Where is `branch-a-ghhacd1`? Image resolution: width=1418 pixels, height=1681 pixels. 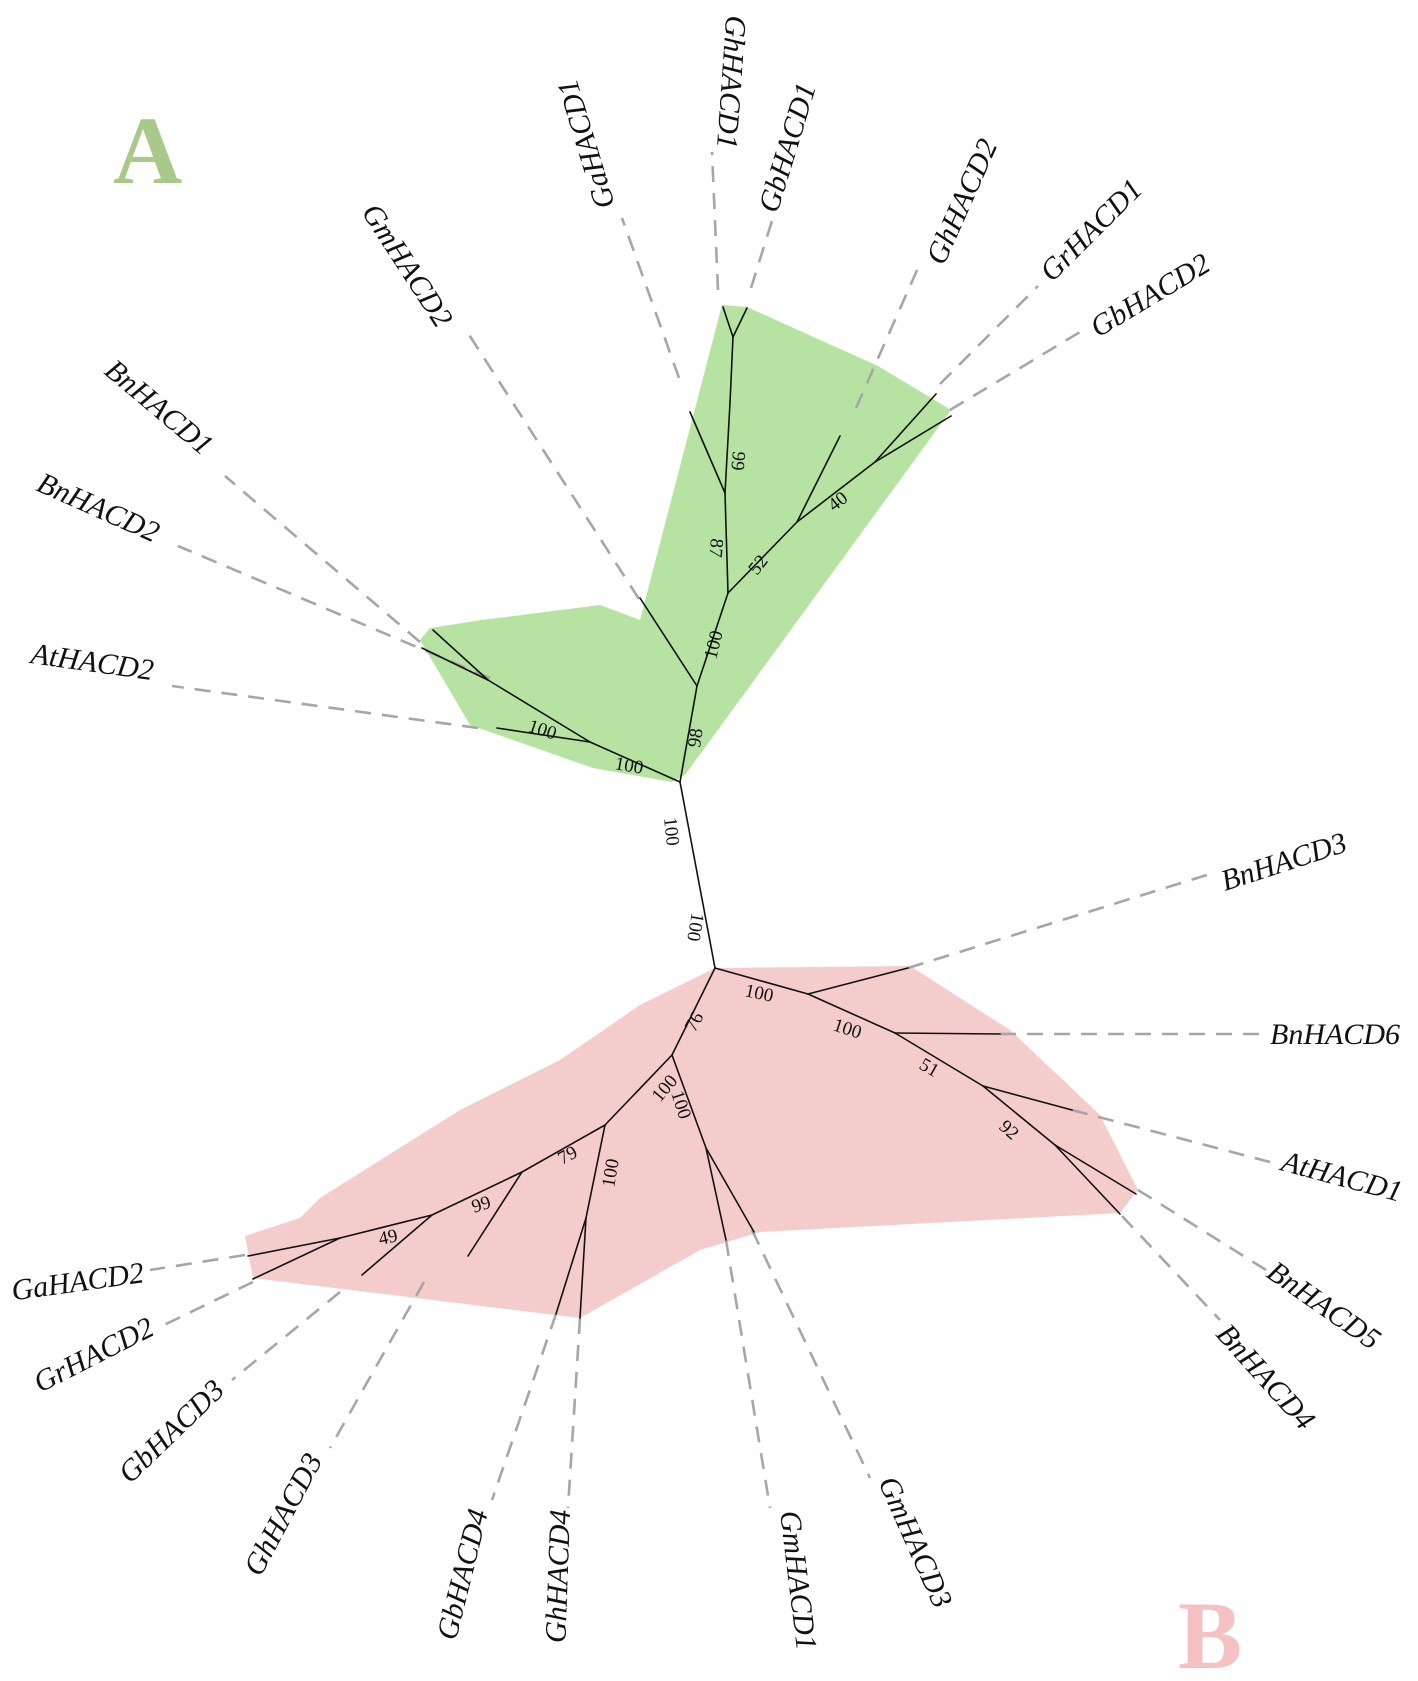 branch-a-ghhacd1 is located at coordinates (728, 322).